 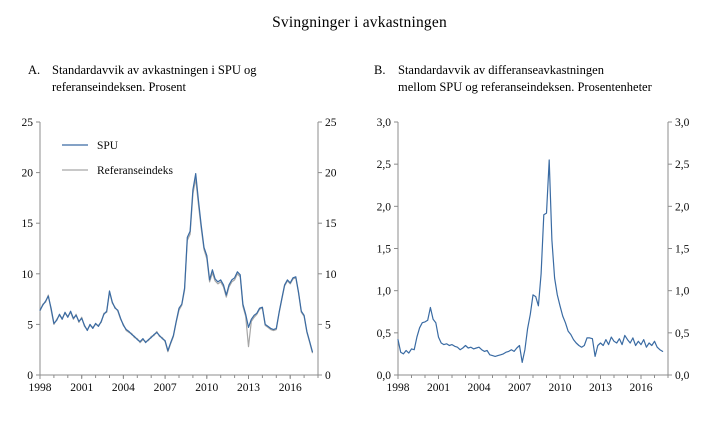 I want to click on y-tick-label-left: 25, so click(x=28, y=123).